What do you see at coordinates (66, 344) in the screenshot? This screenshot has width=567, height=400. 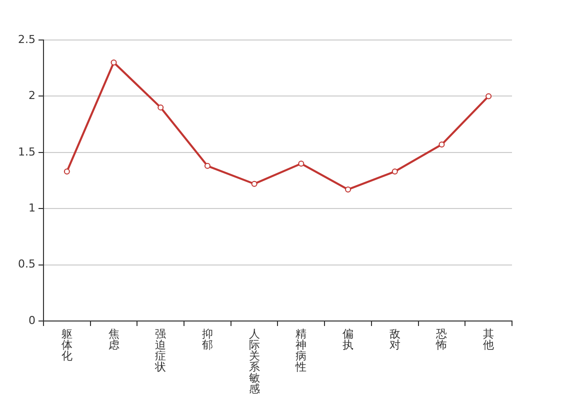 I see `x-tick-label: 躯体化` at bounding box center [66, 344].